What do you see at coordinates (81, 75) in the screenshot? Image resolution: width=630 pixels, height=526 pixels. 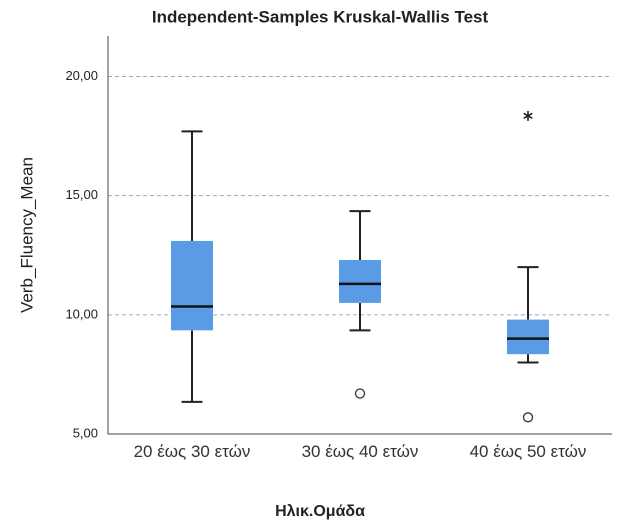 I see `y-tick-label: 20,00` at bounding box center [81, 75].